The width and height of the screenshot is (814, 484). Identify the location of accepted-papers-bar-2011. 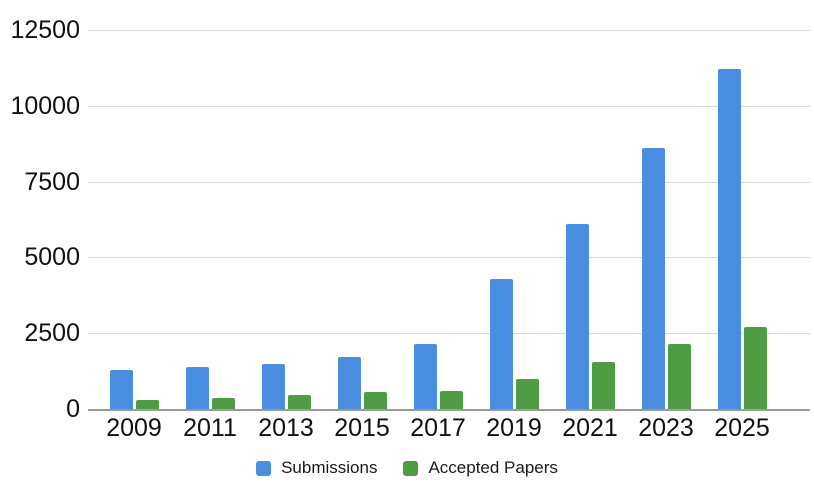
(223, 403).